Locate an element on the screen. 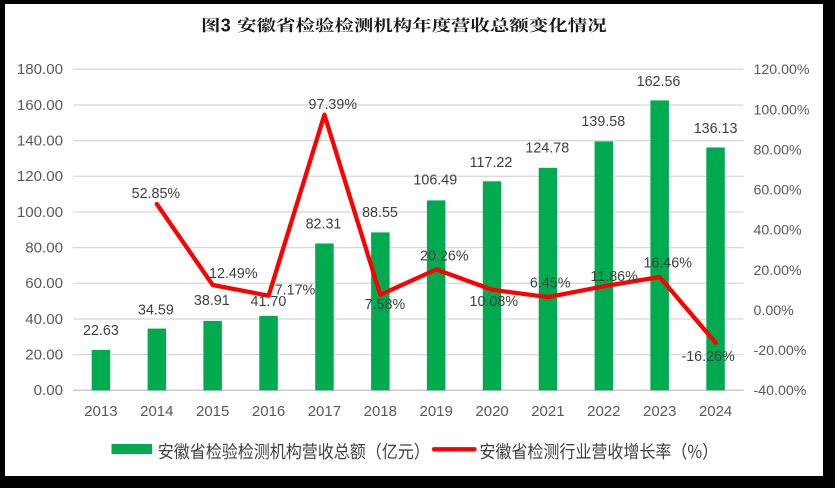  svg-text: 80.00% is located at coordinates (778, 151).